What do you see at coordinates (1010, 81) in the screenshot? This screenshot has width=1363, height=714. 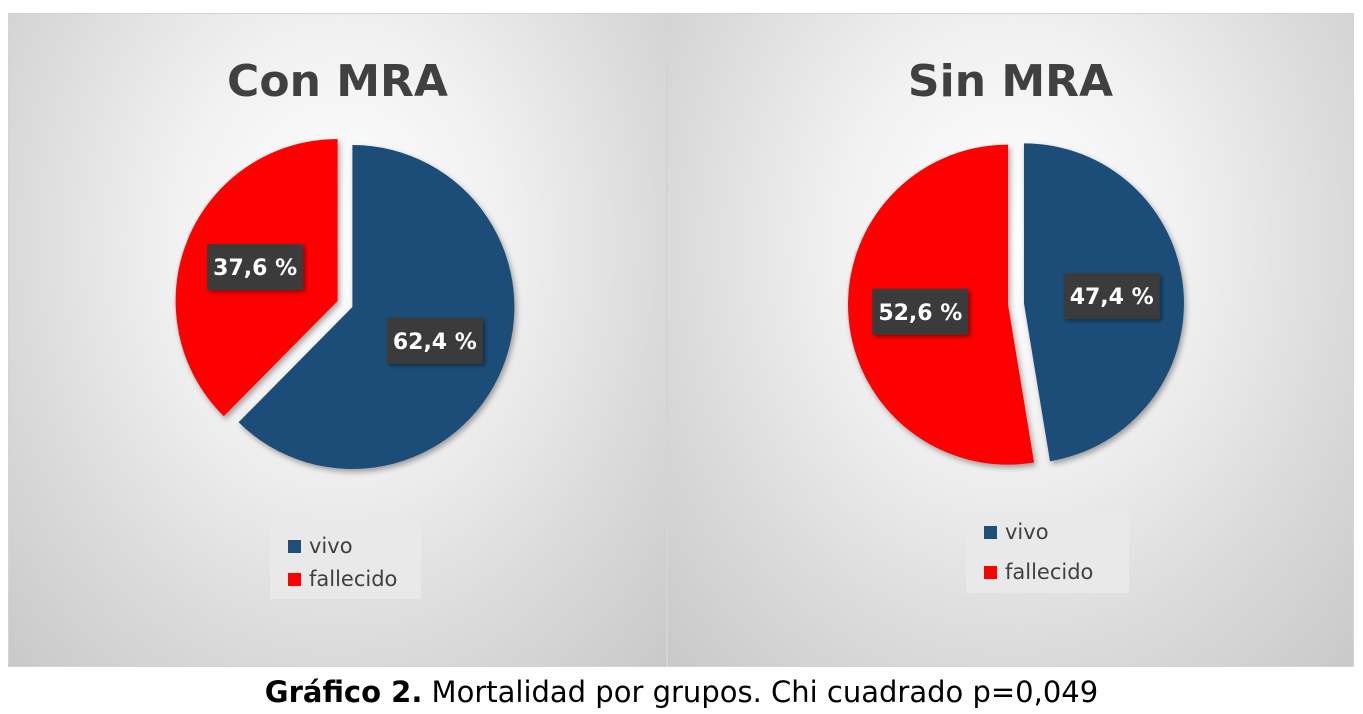 I see `chart-title: Sin MRA` at bounding box center [1010, 81].